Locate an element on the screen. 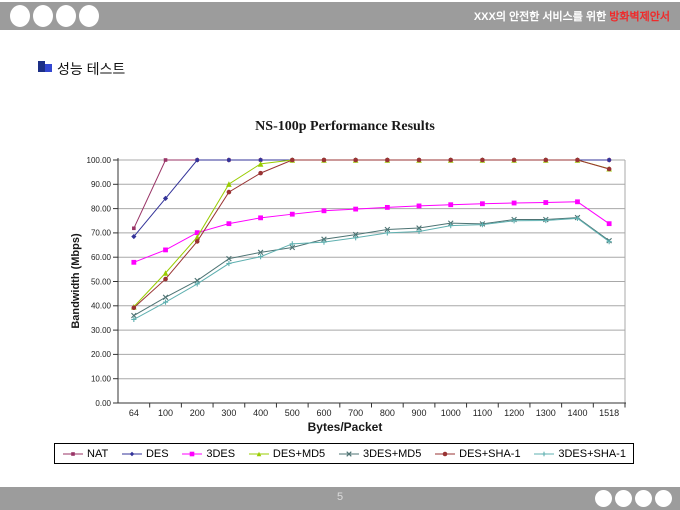  legend-item-des-md5: DES+MD5 is located at coordinates (286, 454).